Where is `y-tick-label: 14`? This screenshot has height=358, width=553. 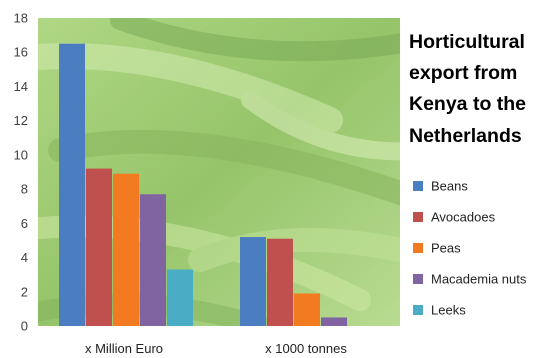 y-tick-label: 14 is located at coordinates (21, 86).